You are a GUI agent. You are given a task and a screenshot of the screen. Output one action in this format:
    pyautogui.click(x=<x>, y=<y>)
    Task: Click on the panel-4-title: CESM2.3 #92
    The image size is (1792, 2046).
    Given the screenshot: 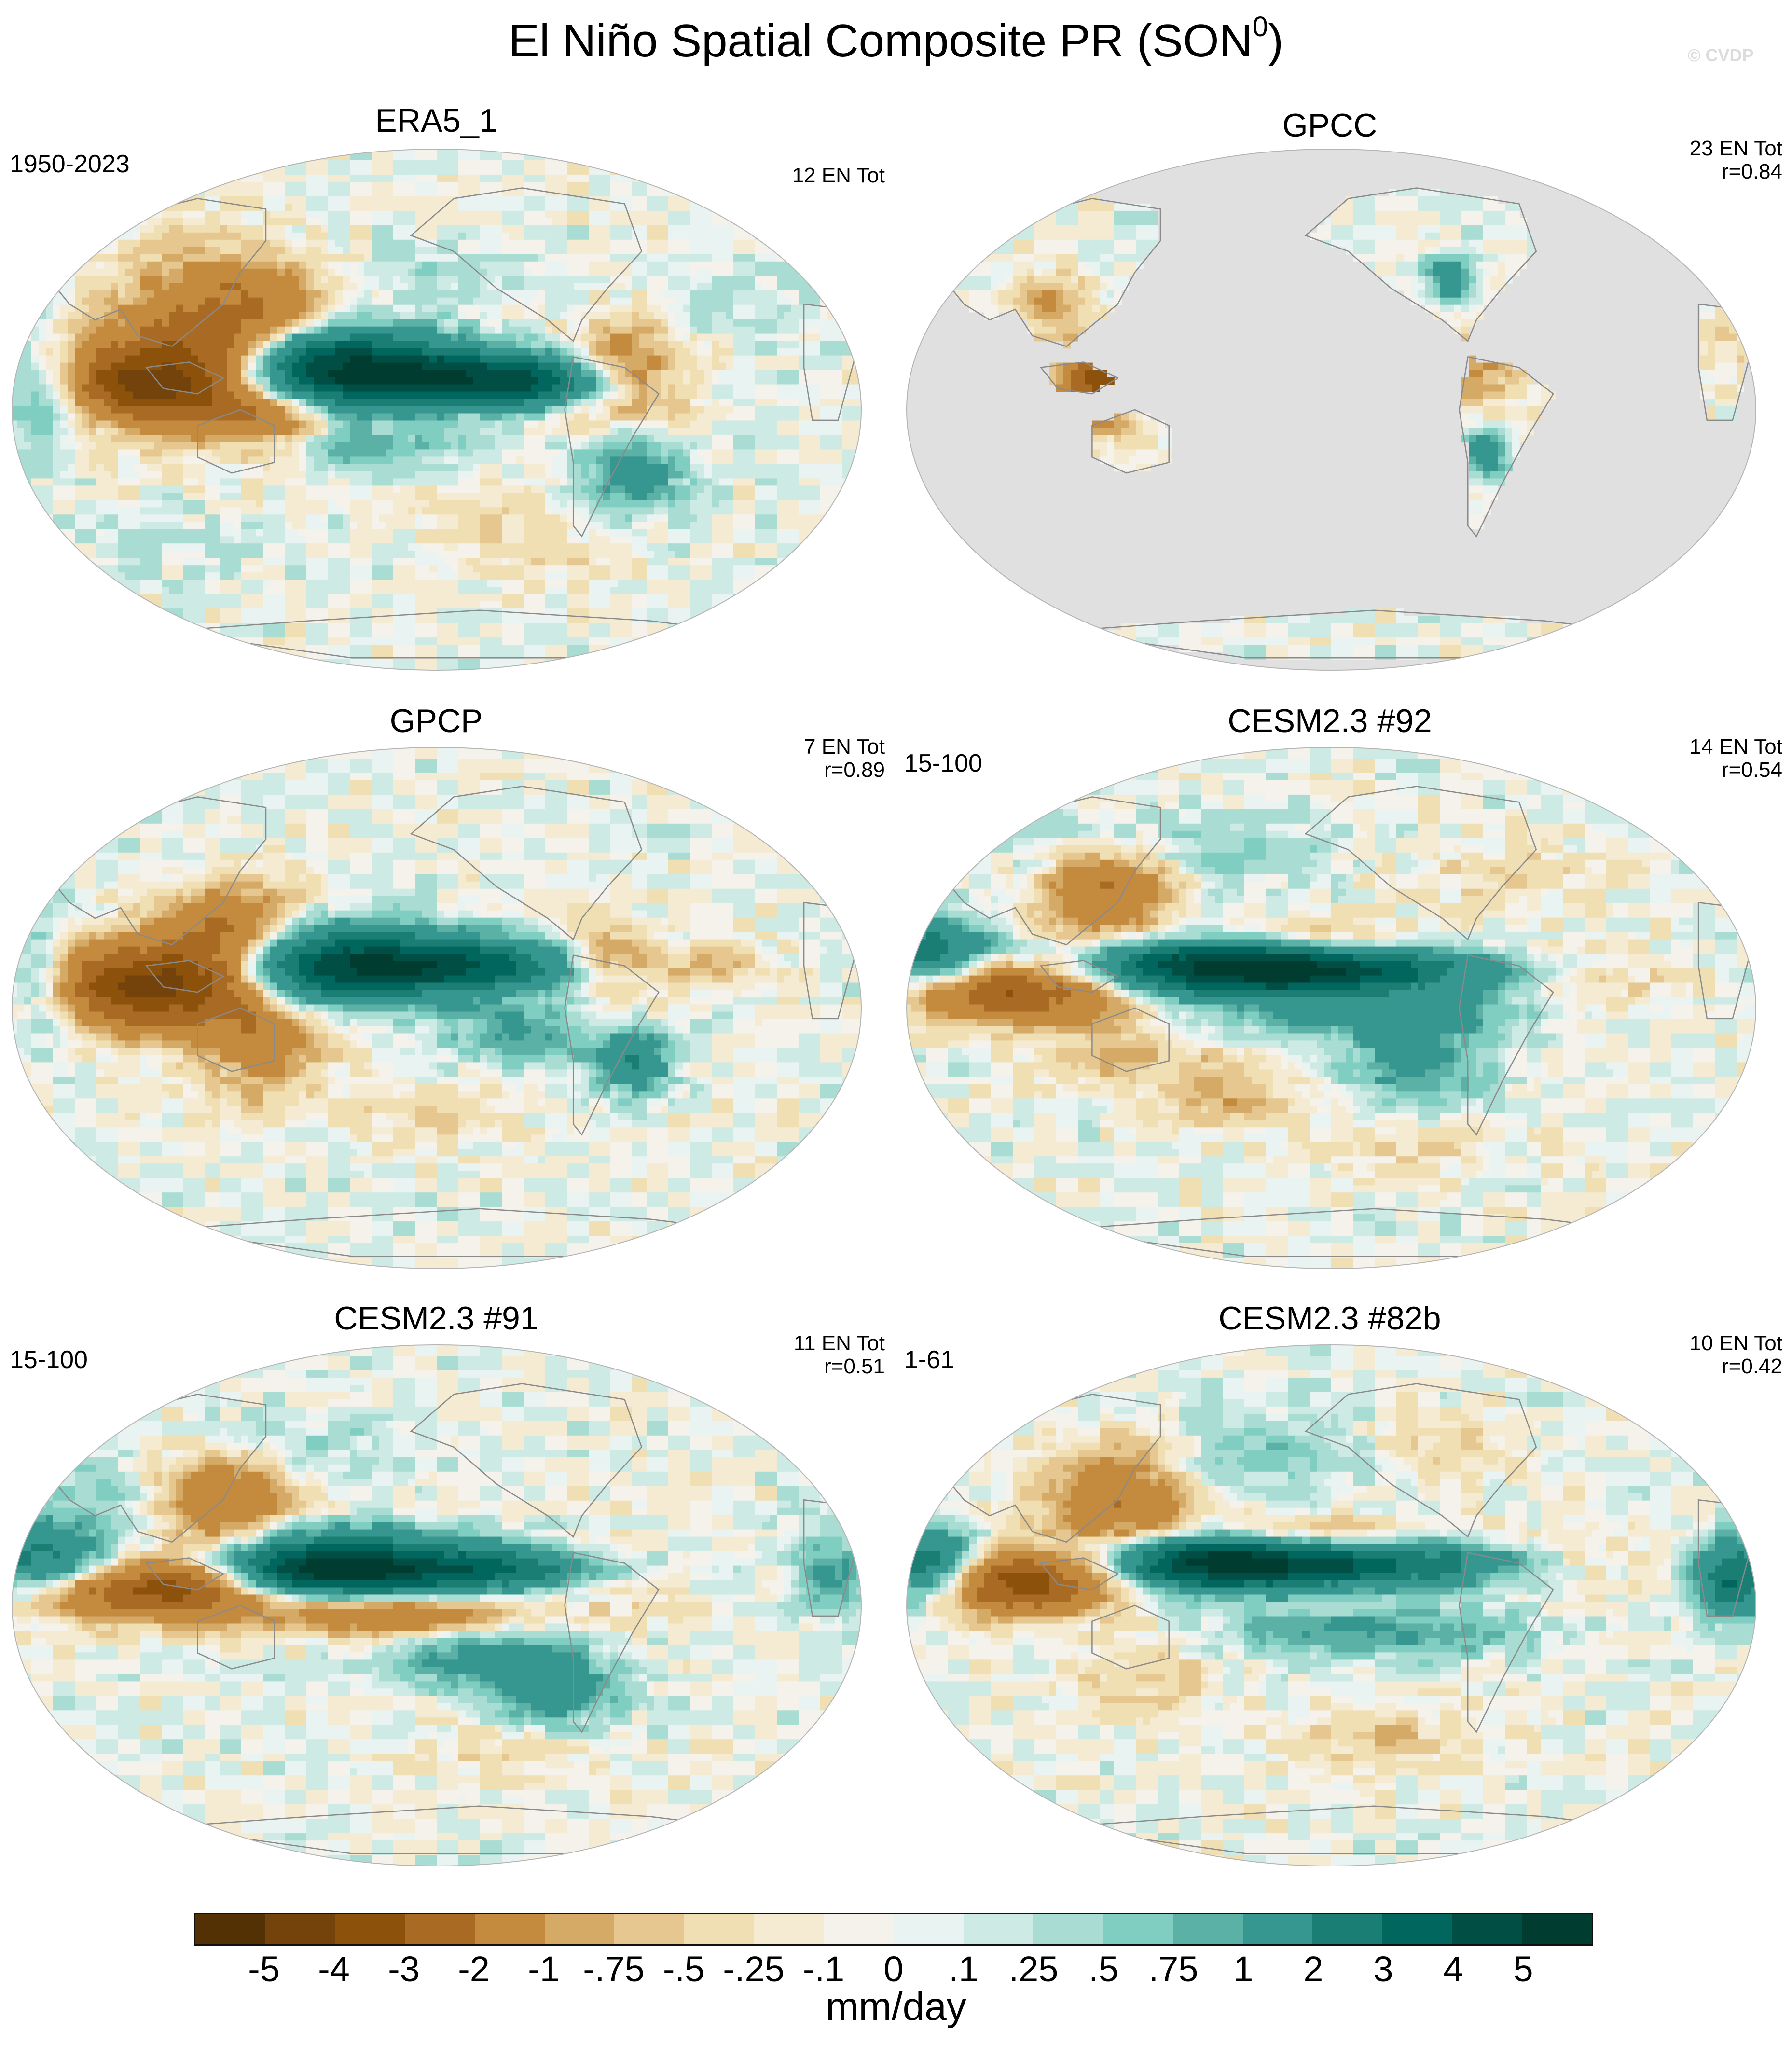 What is the action you would take?
    pyautogui.click(x=1330, y=721)
    